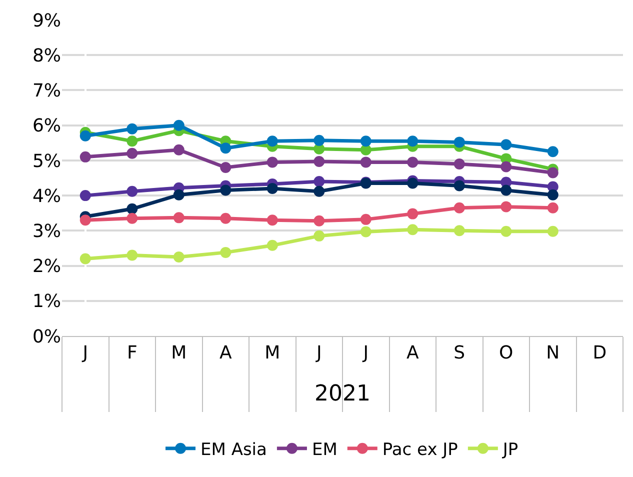 This screenshot has height=477, width=633. Describe the element at coordinates (46, 231) in the screenshot. I see `y-tick-label: 3%` at that location.